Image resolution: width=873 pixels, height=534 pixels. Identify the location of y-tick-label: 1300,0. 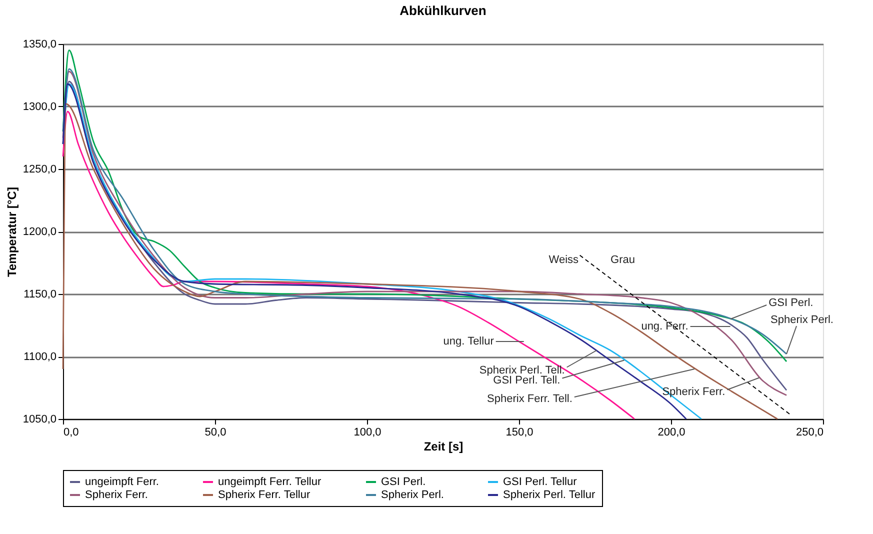
(39, 107).